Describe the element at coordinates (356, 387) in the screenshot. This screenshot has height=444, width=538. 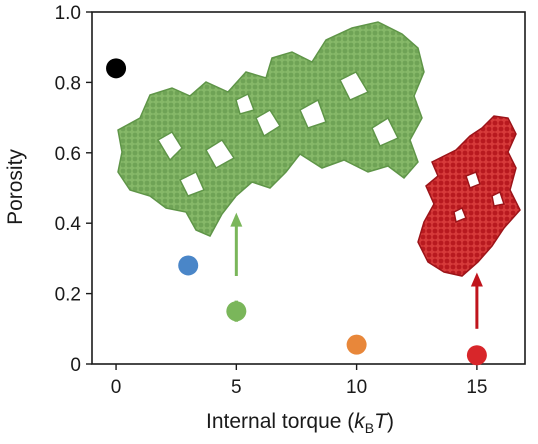
I see `x-tick-label: 10` at that location.